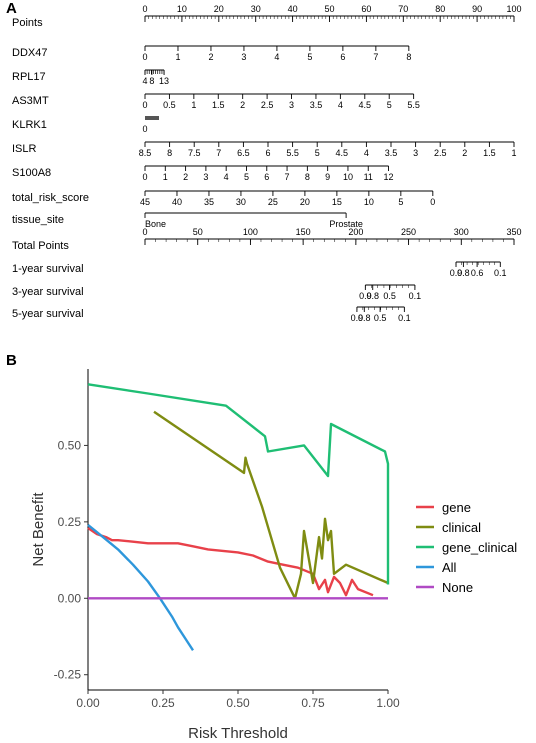 The width and height of the screenshot is (536, 743). Describe the element at coordinates (346, 224) in the screenshot. I see `nomogram-tick-label: Prostate` at that location.